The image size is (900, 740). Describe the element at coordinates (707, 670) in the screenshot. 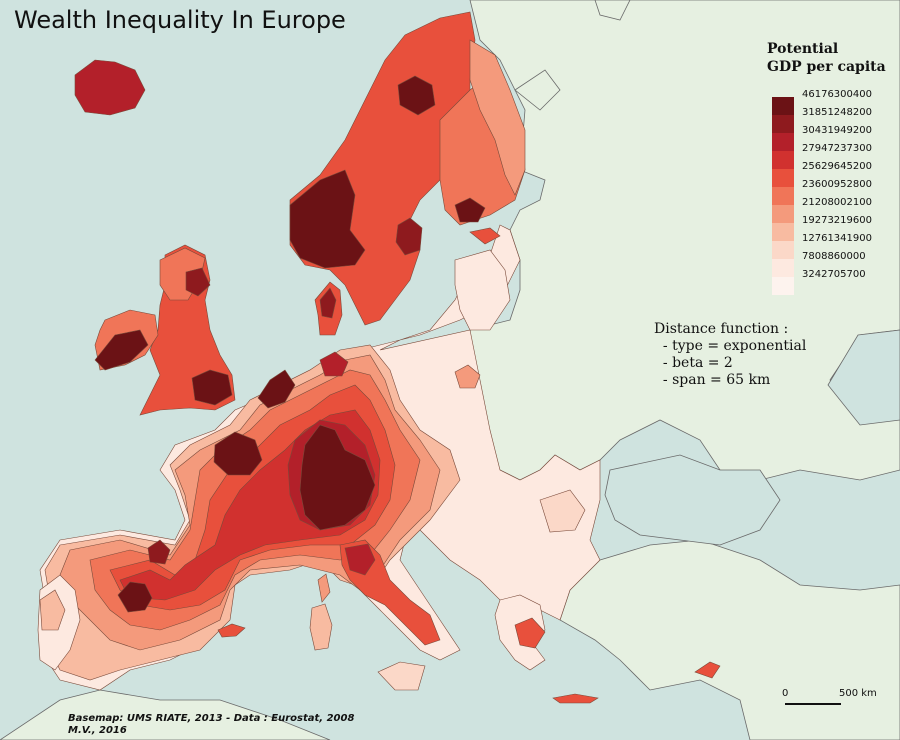

I see `cyprus` at that location.